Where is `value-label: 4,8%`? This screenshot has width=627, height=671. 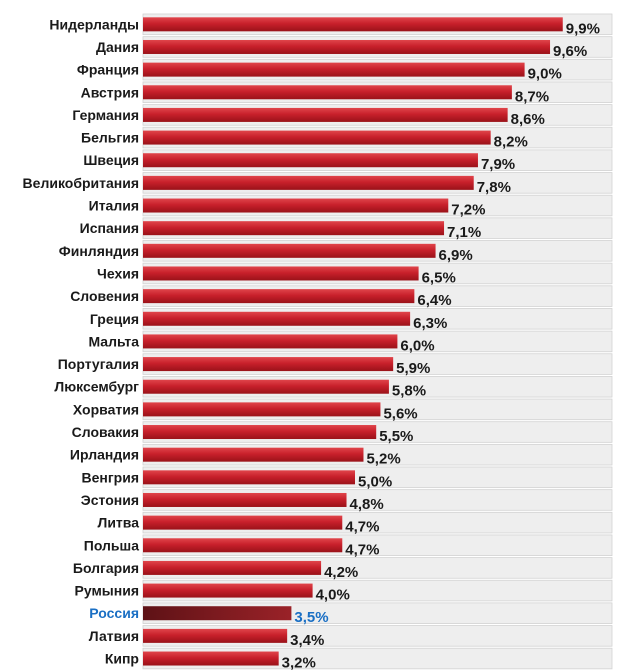 value-label: 4,8% is located at coordinates (367, 504).